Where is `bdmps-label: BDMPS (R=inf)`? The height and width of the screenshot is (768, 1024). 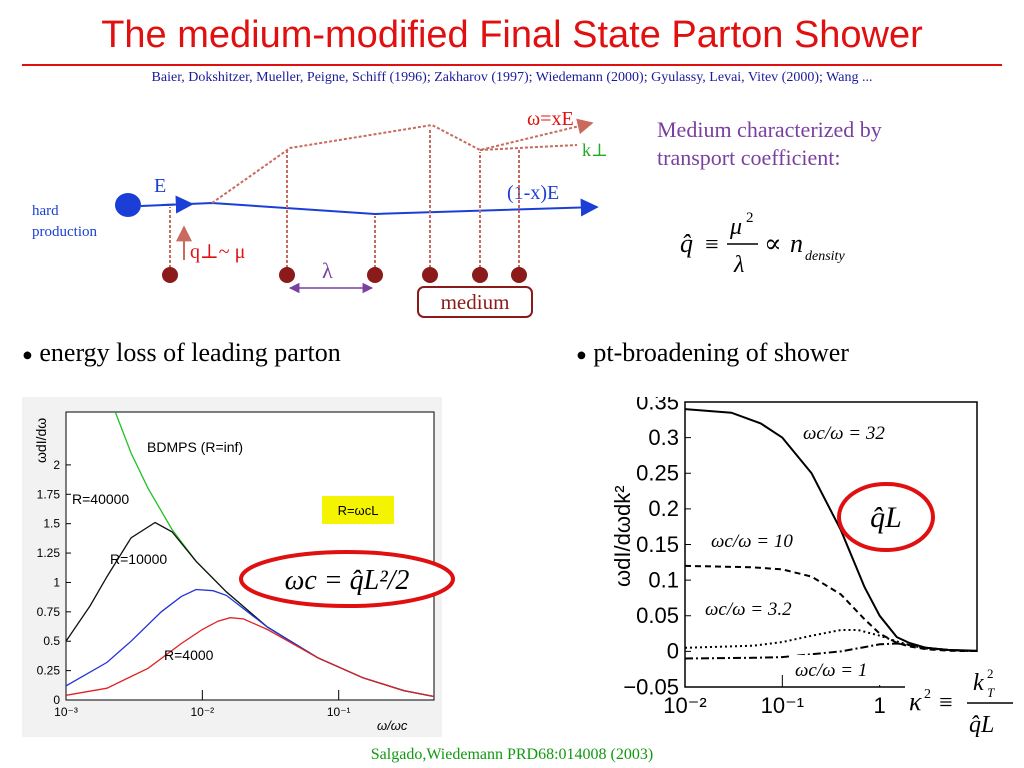
bdmps-label: BDMPS (R=inf) is located at coordinates (195, 447).